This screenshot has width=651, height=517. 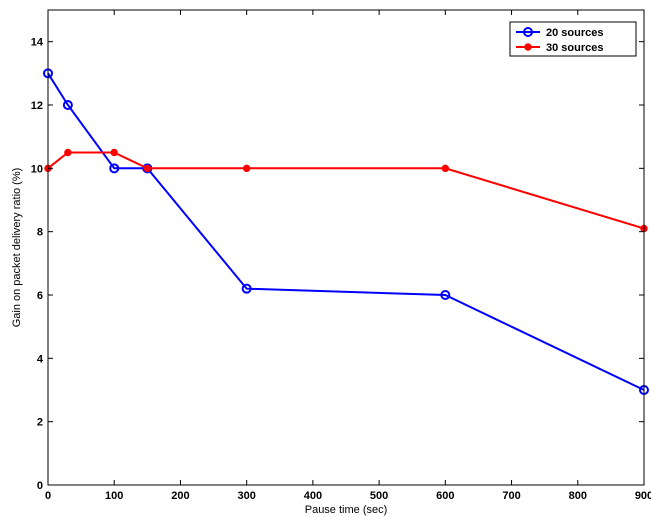 What do you see at coordinates (313, 496) in the screenshot?
I see `x-tick-label: 400` at bounding box center [313, 496].